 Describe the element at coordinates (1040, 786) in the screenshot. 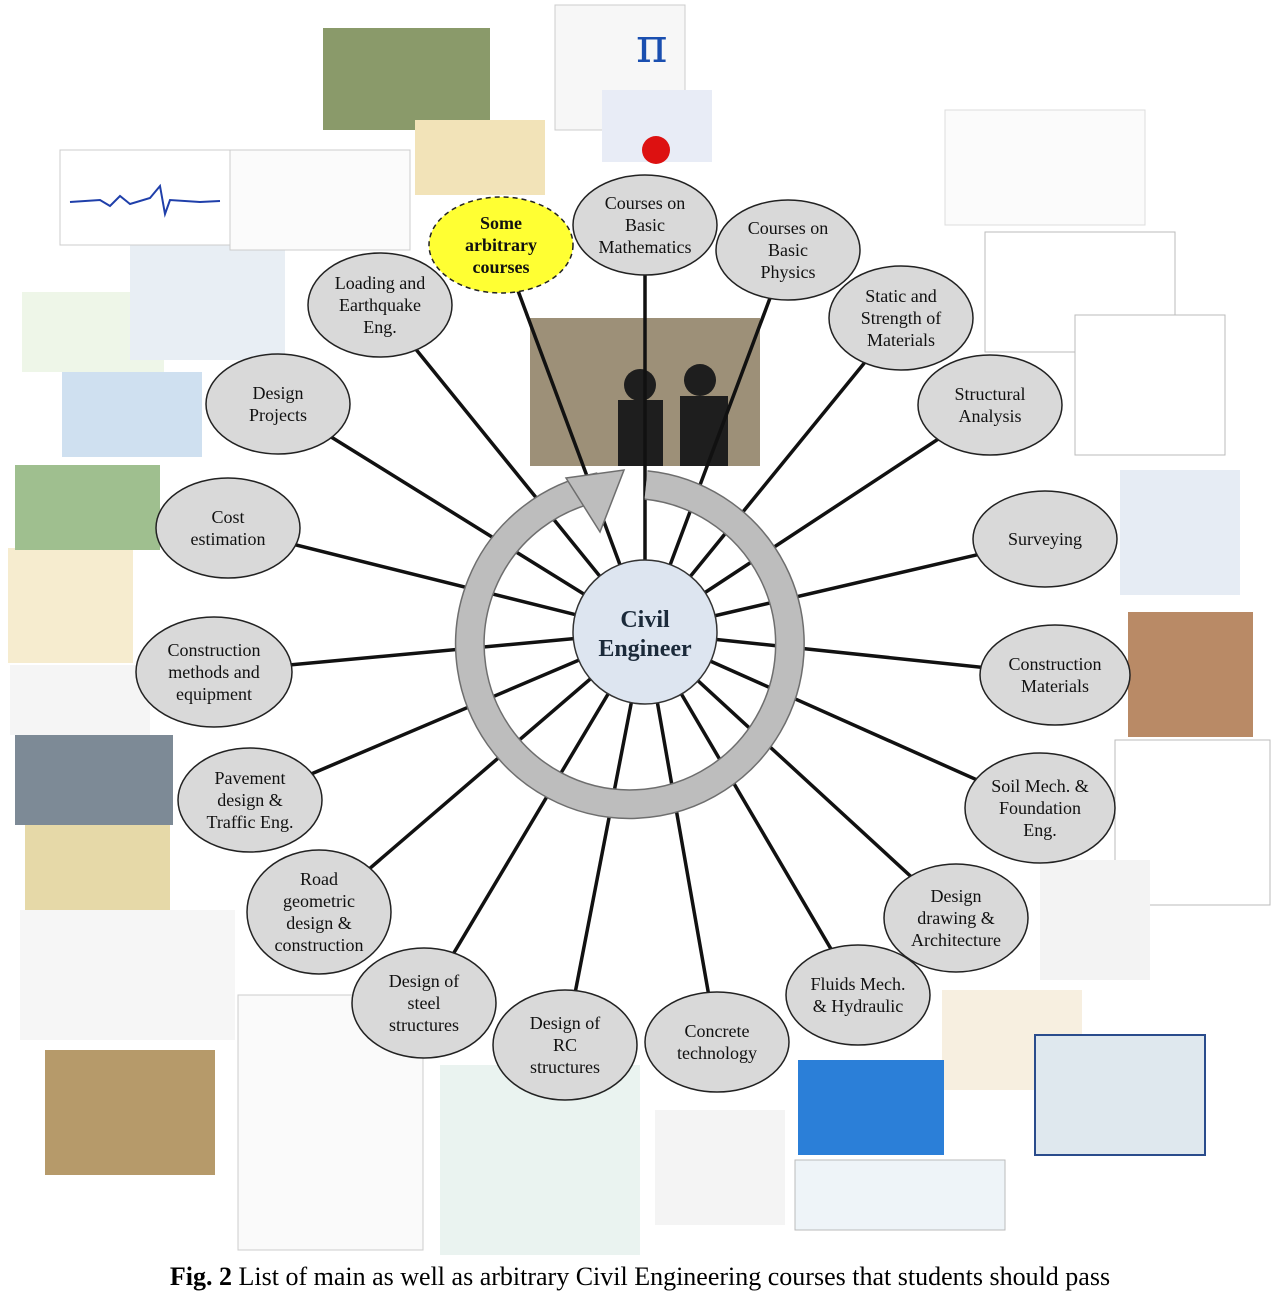

I see `topic-label: Soil Mech. &` at that location.